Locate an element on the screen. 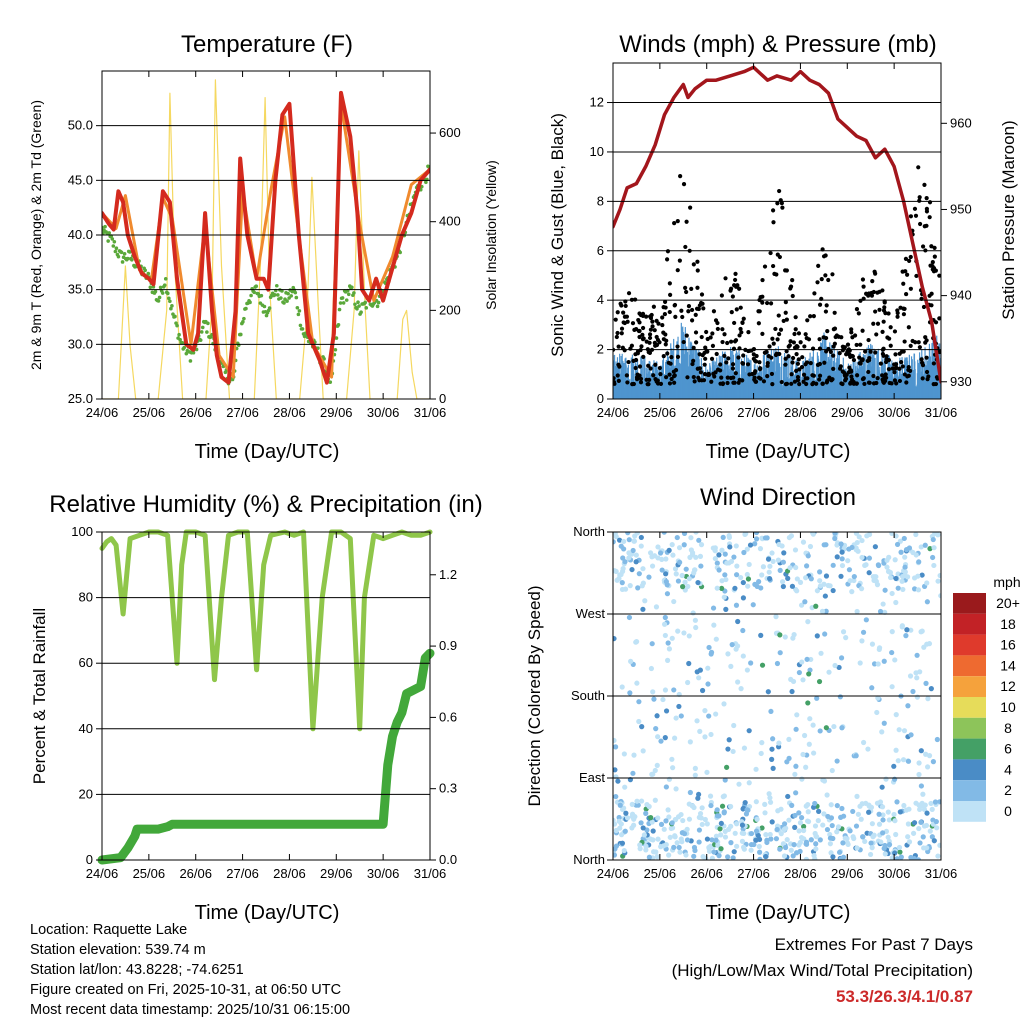 This screenshot has width=1024, height=1024. direction-xtick-label: 26/06 is located at coordinates (706, 873).